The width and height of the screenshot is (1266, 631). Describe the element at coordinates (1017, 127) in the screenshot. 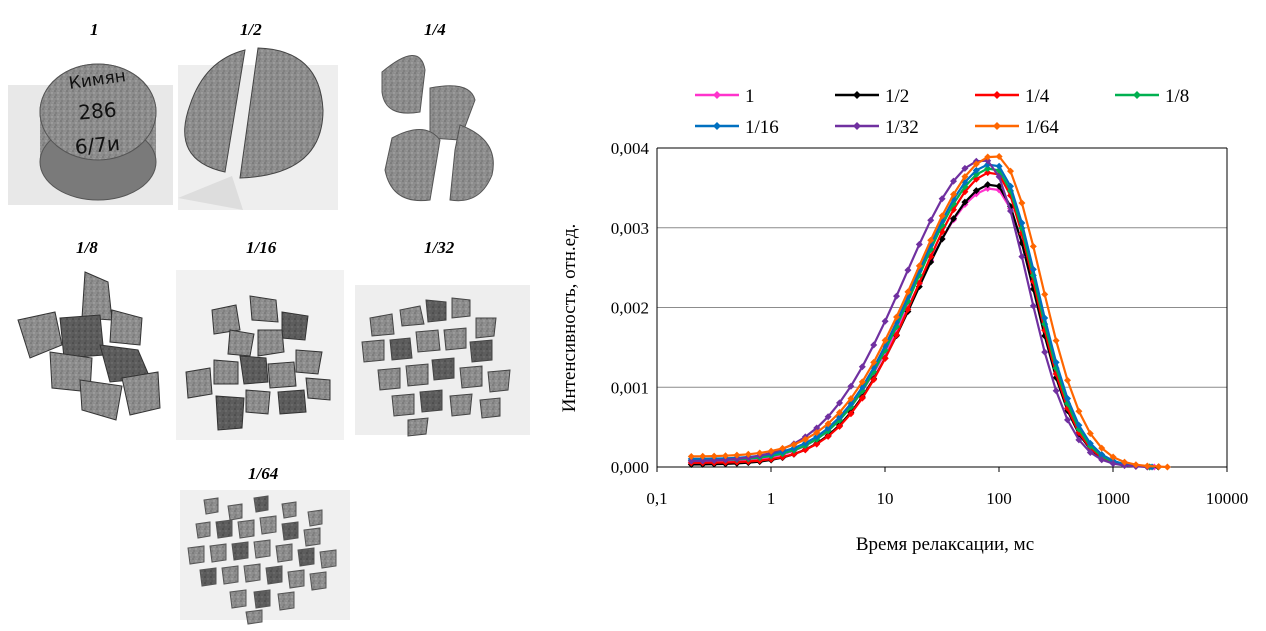

I see `legend-entry-1-64: 1/64` at that location.